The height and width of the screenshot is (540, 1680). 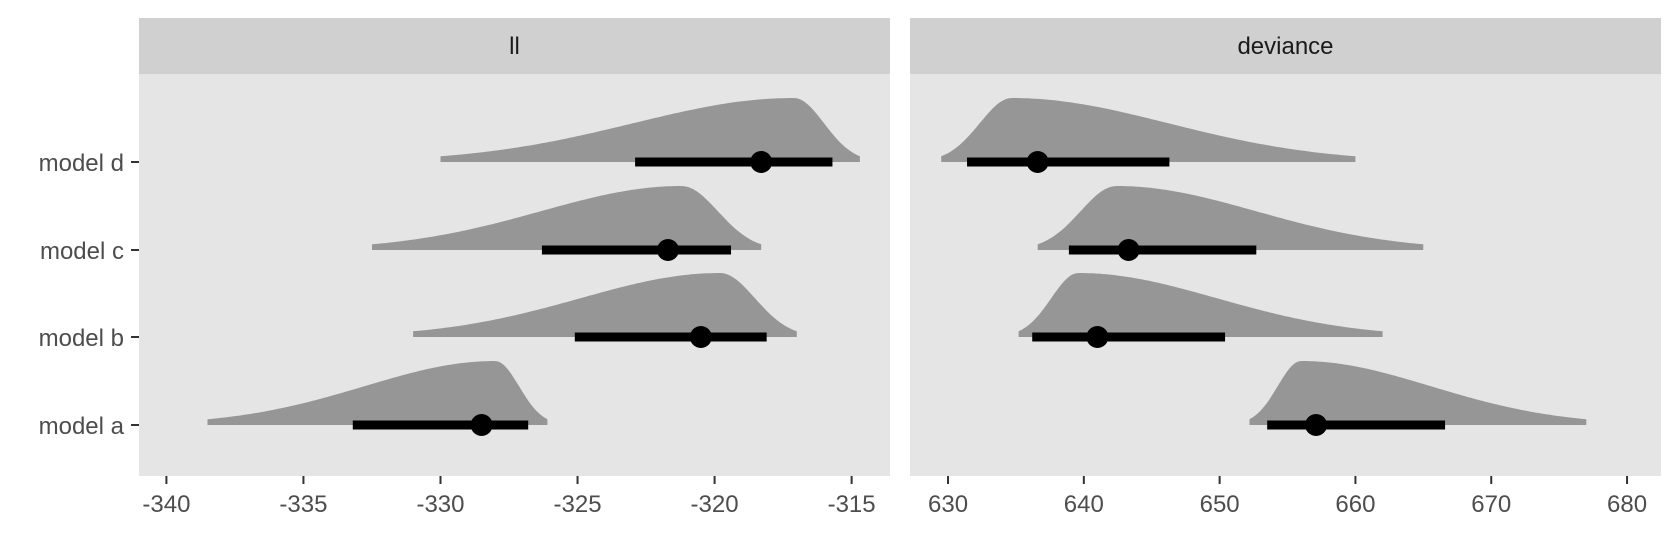 What do you see at coordinates (1491, 504) in the screenshot?
I see `x-tick-label: 670` at bounding box center [1491, 504].